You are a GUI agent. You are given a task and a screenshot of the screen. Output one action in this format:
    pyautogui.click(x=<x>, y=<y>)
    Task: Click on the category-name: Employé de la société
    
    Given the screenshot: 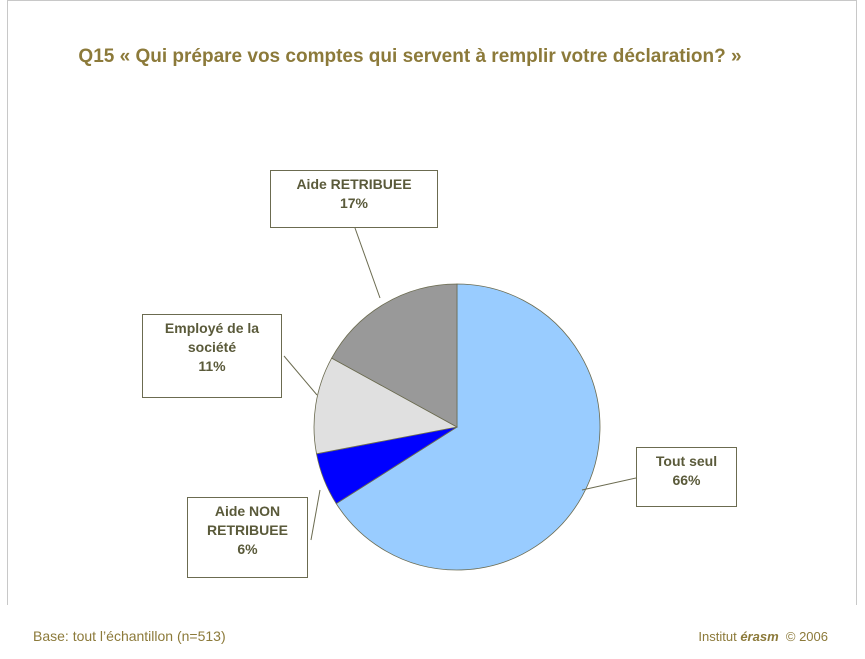 What is the action you would take?
    pyautogui.click(x=212, y=337)
    